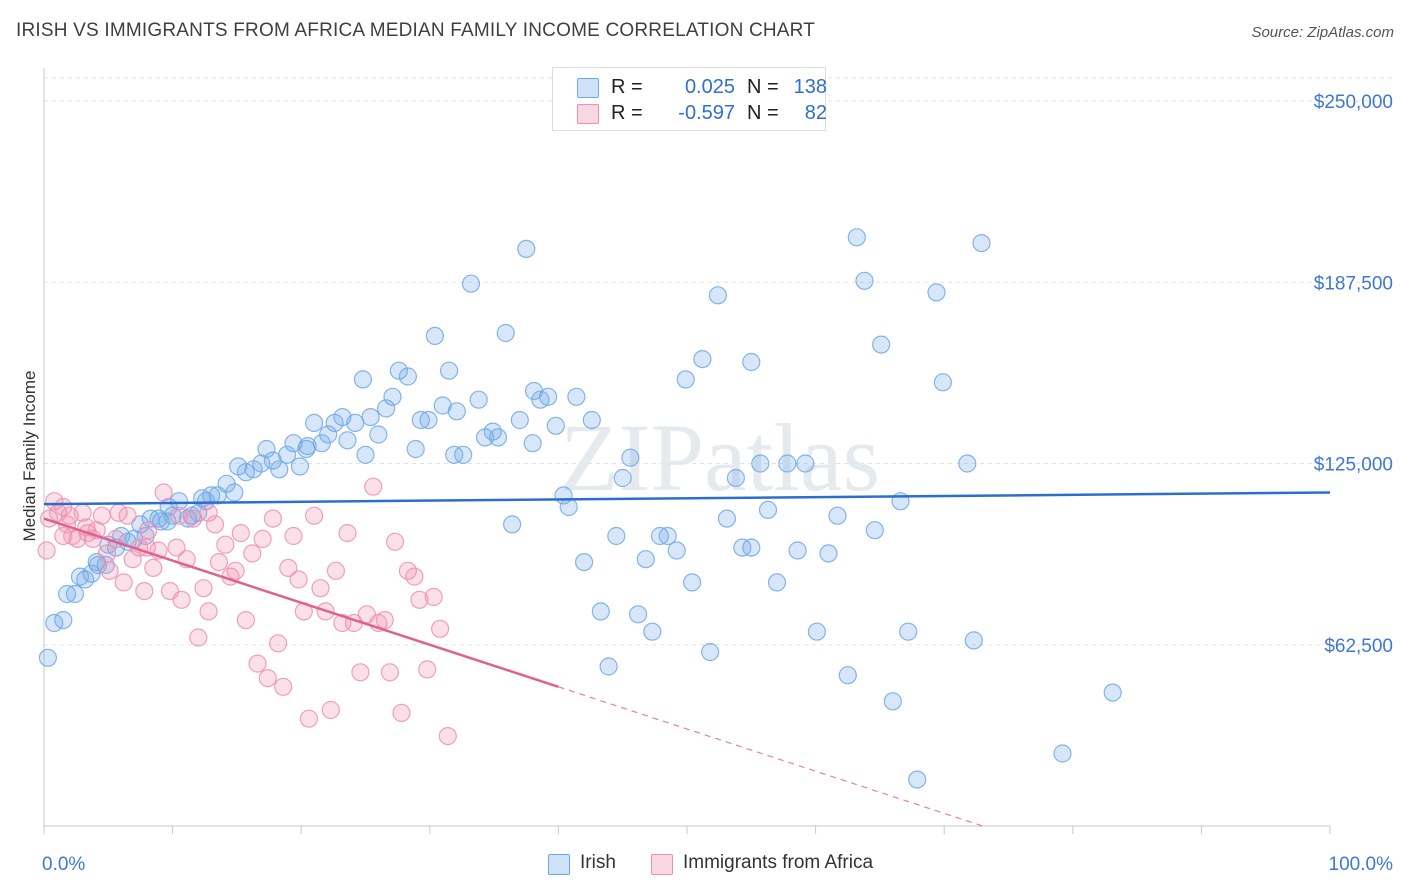 The height and width of the screenshot is (892, 1406). I want to click on x-tick-label: 100.0%, so click(1361, 864).